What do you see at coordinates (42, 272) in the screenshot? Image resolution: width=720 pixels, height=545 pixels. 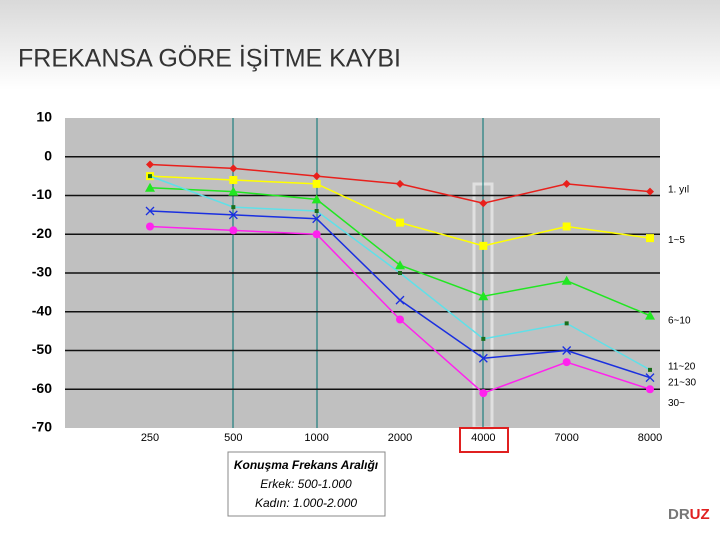 I see `y-tick-label: -30` at bounding box center [42, 272].